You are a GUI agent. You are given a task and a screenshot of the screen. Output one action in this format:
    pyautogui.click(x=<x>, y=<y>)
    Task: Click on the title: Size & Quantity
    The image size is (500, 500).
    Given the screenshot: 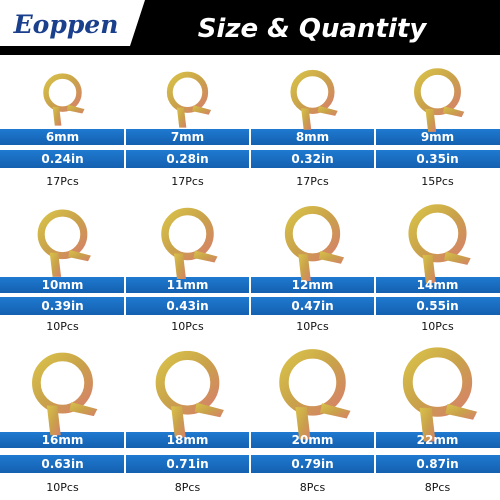 What is the action you would take?
    pyautogui.click(x=313, y=29)
    